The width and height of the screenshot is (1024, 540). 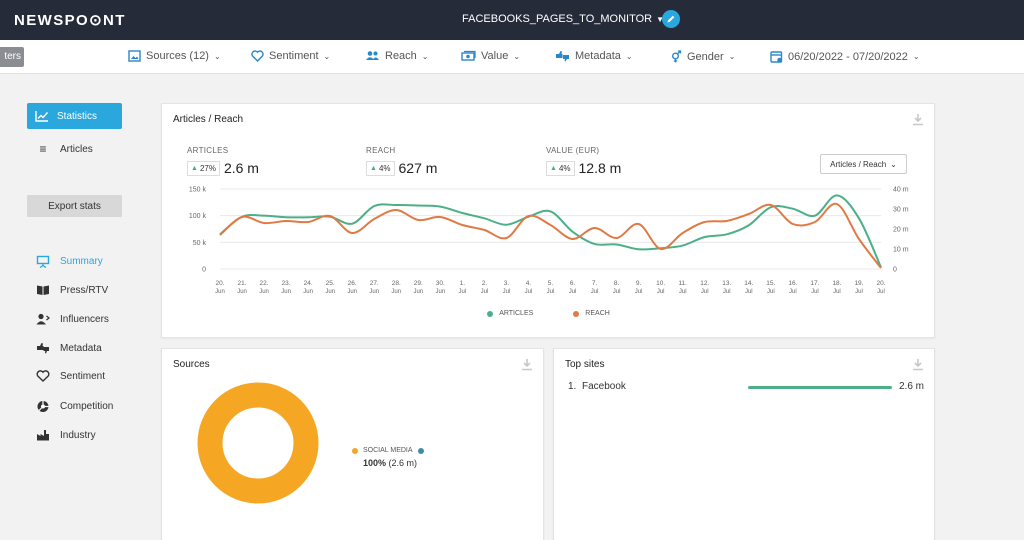 What do you see at coordinates (418, 168) in the screenshot?
I see `kpi-value: 627 m` at bounding box center [418, 168].